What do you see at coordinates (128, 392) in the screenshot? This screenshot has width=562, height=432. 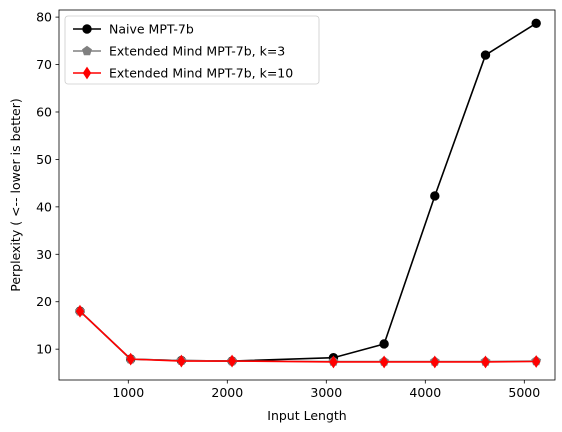 I see `x-tick-label: 1000` at bounding box center [128, 392].